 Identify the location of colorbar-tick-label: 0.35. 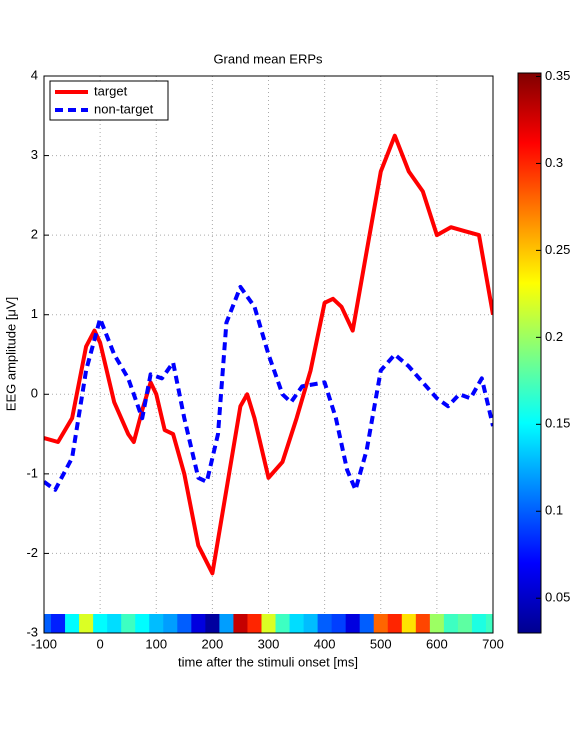
(557, 75).